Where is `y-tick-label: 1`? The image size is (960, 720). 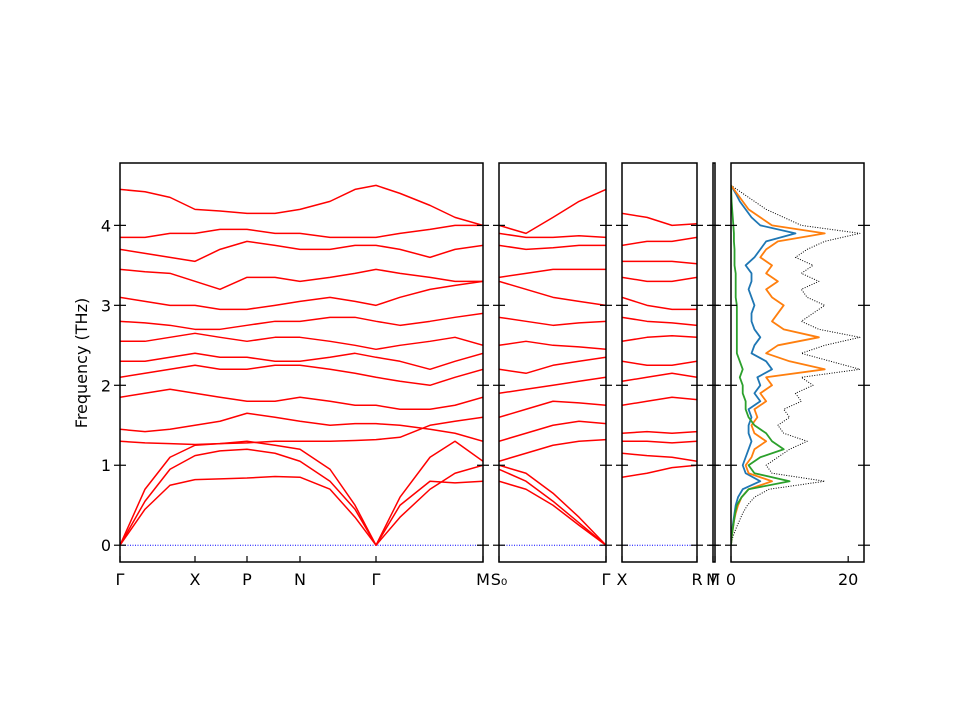 y-tick-label: 1 is located at coordinates (106, 465).